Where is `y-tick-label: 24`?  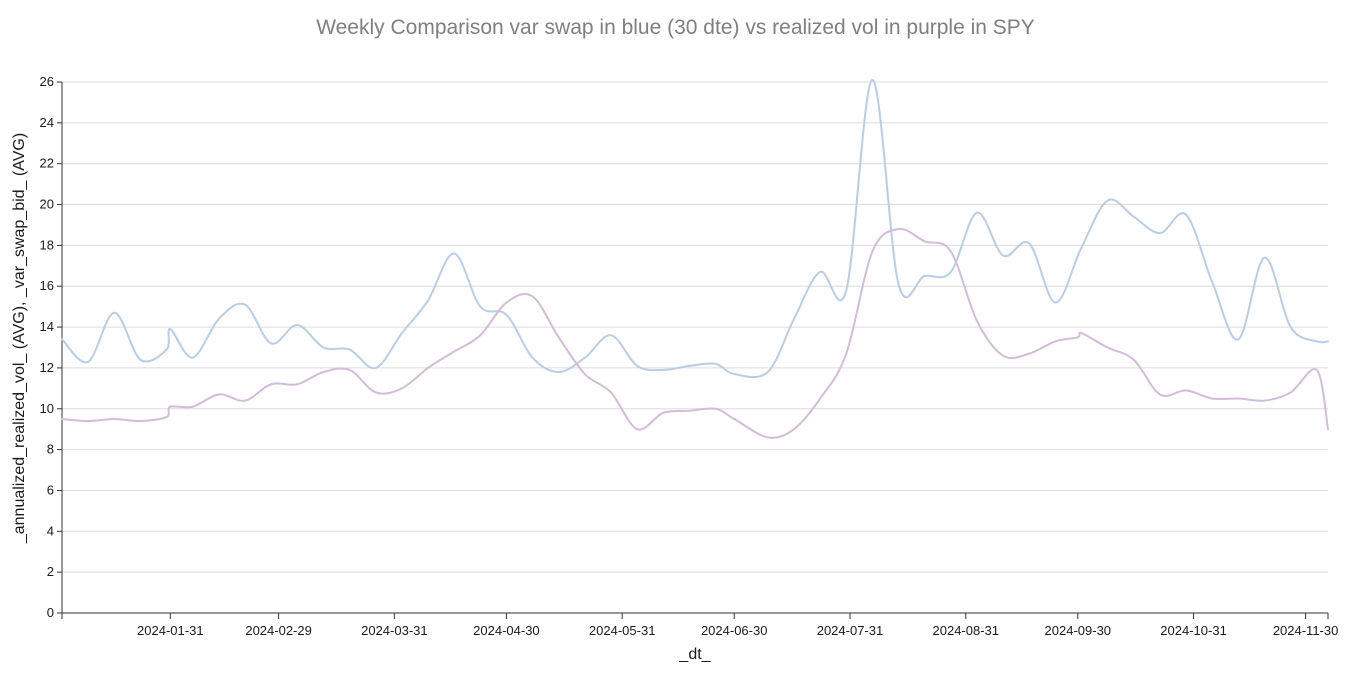 y-tick-label: 24 is located at coordinates (47, 122).